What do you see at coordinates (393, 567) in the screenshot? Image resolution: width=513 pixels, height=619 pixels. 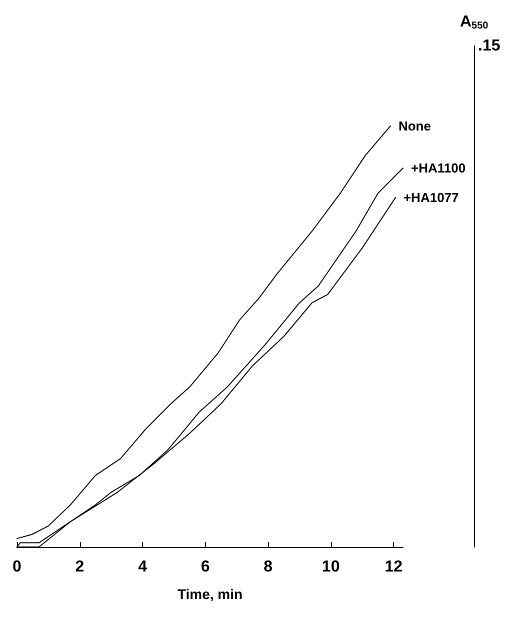 I see `x-tick-label: 12` at bounding box center [393, 567].